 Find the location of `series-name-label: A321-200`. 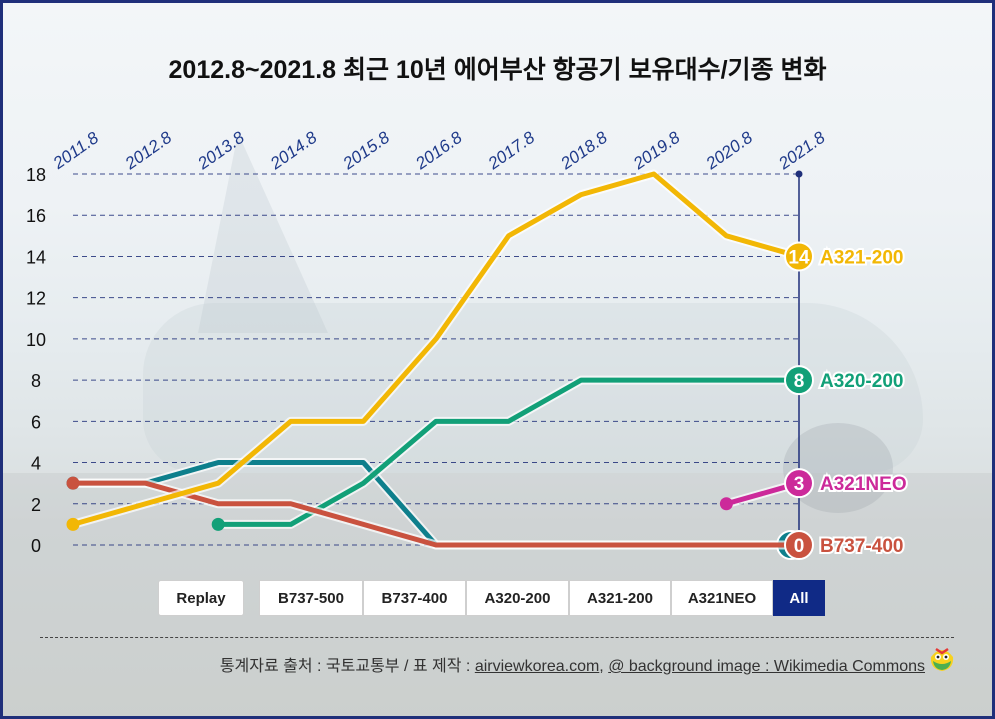

series-name-label: A321-200 is located at coordinates (861, 257).